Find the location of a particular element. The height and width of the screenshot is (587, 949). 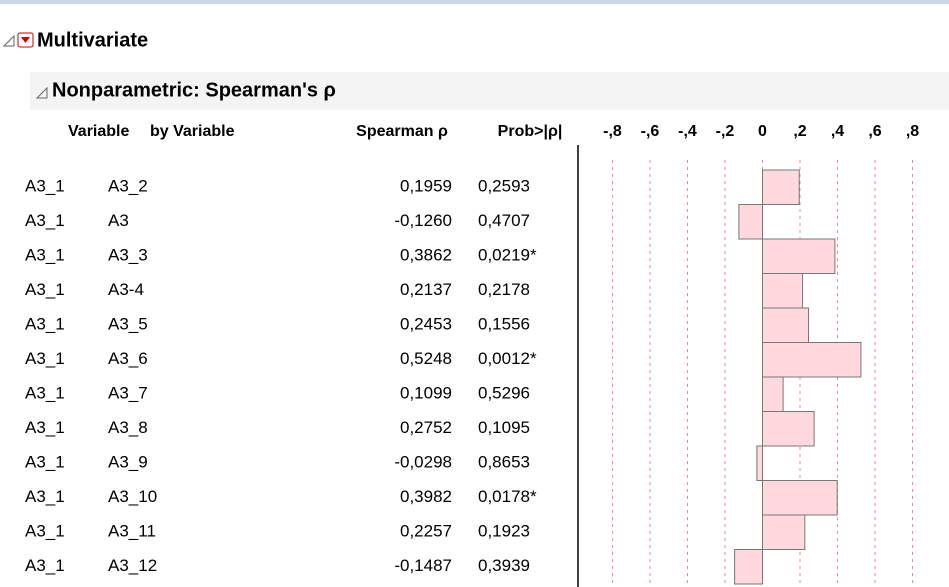

x-tick-label: ,6 is located at coordinates (874, 131).